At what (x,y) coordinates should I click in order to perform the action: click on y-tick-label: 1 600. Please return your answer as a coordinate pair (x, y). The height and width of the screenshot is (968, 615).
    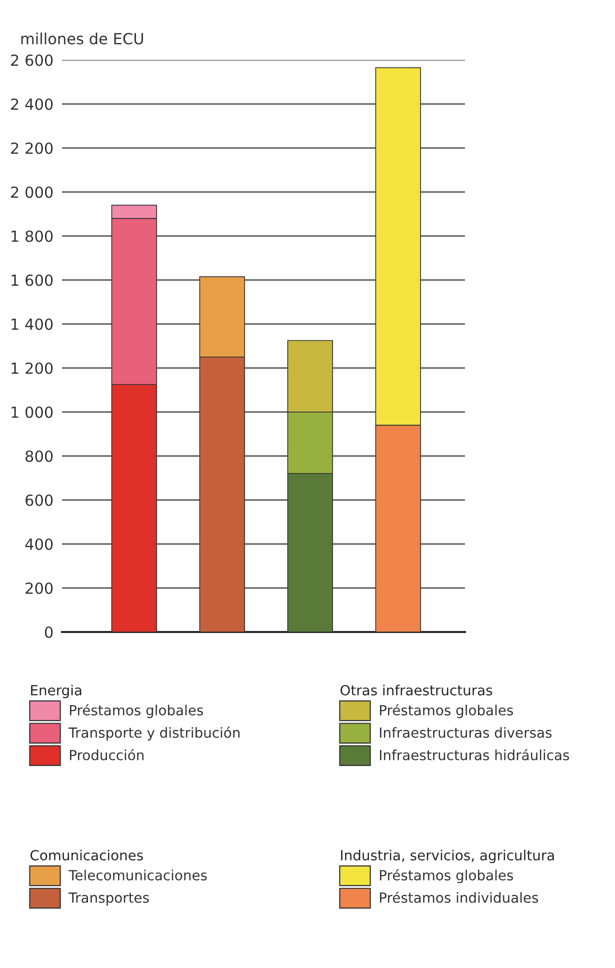
    Looking at the image, I should click on (32, 280).